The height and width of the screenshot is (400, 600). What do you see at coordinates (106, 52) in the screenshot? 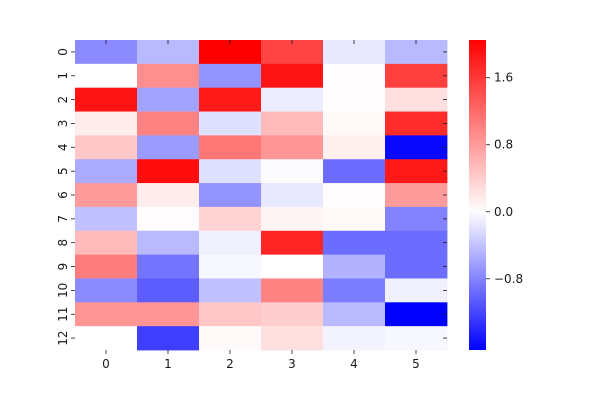
I see `heatmap-cell-r0-c0` at bounding box center [106, 52].